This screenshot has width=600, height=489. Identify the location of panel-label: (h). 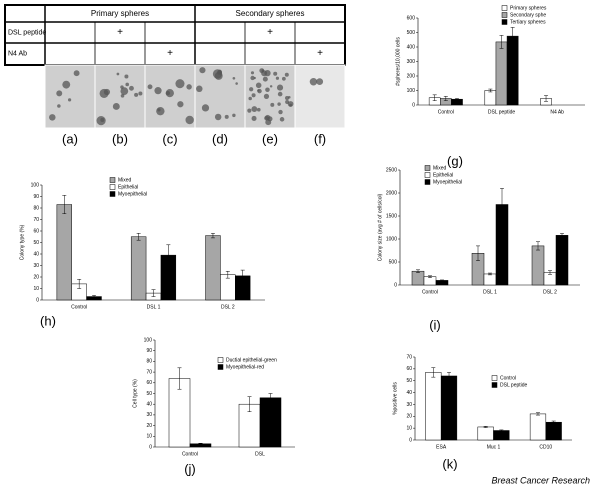
(48, 320).